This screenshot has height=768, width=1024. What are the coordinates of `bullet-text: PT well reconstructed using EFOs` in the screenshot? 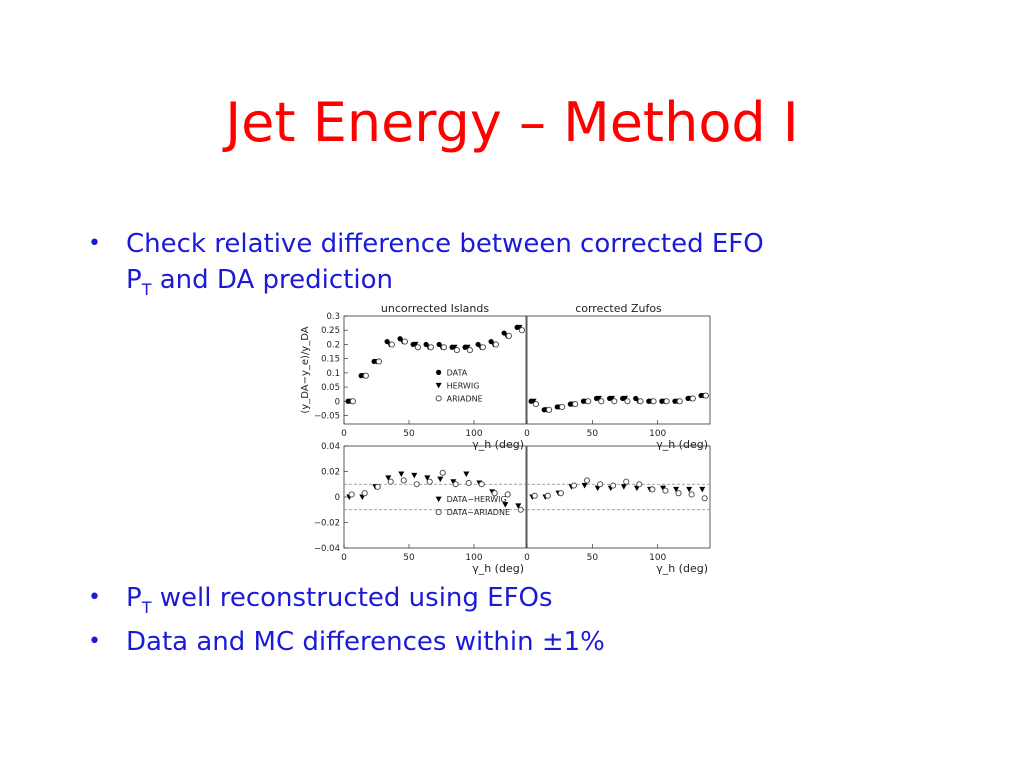 It's located at (339, 599).